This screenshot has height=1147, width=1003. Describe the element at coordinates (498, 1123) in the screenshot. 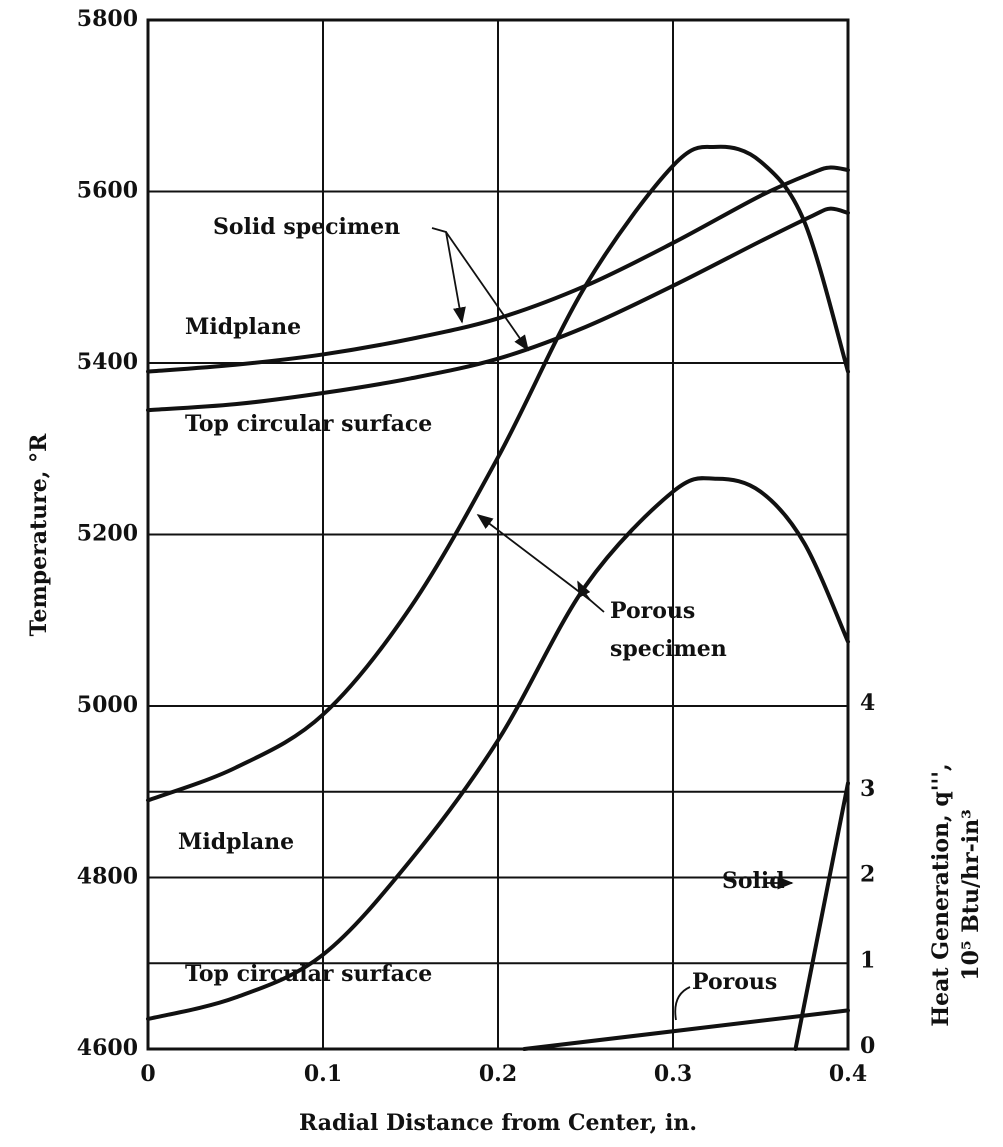

I see `x-axis-label: Radial Distance from Center, in.` at that location.